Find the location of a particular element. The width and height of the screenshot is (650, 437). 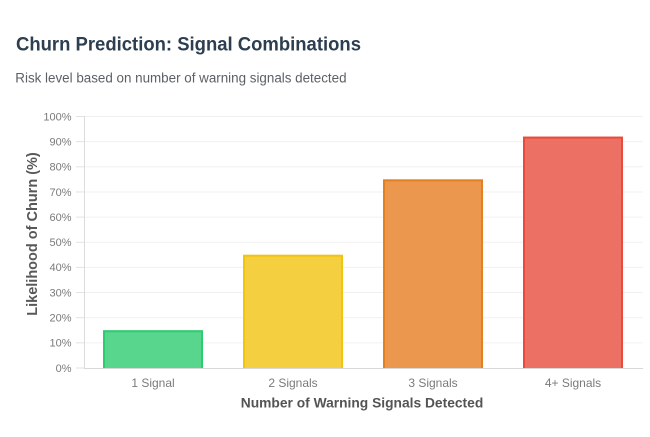

svg-text: 3 Signals is located at coordinates (432, 383).